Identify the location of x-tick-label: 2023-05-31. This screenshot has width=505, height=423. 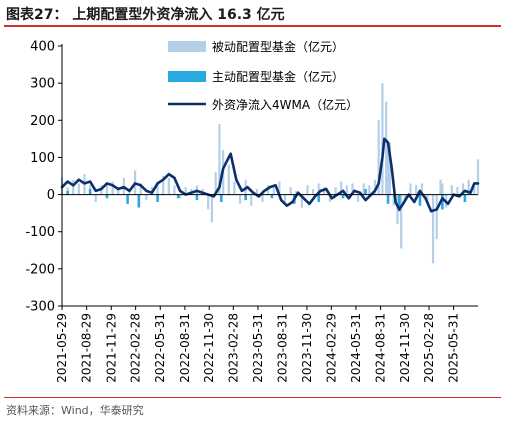
(258, 348).